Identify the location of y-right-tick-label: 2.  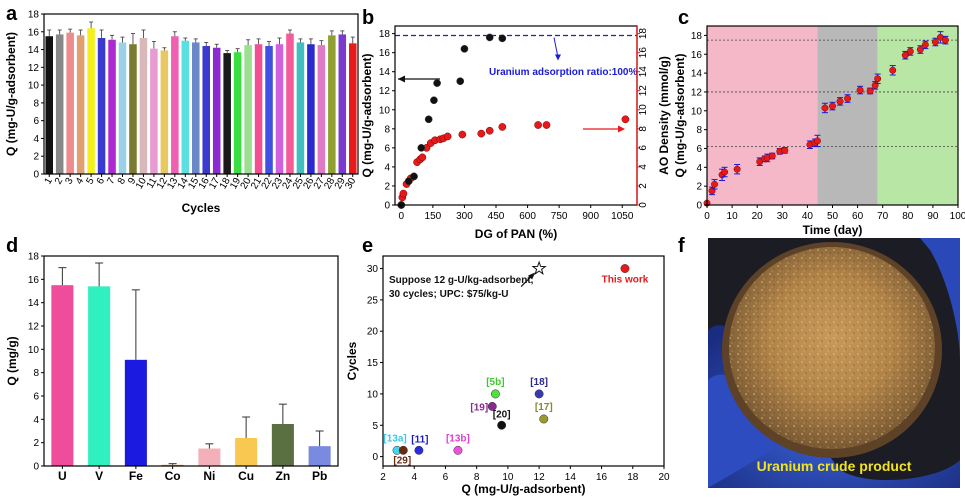
(643, 186).